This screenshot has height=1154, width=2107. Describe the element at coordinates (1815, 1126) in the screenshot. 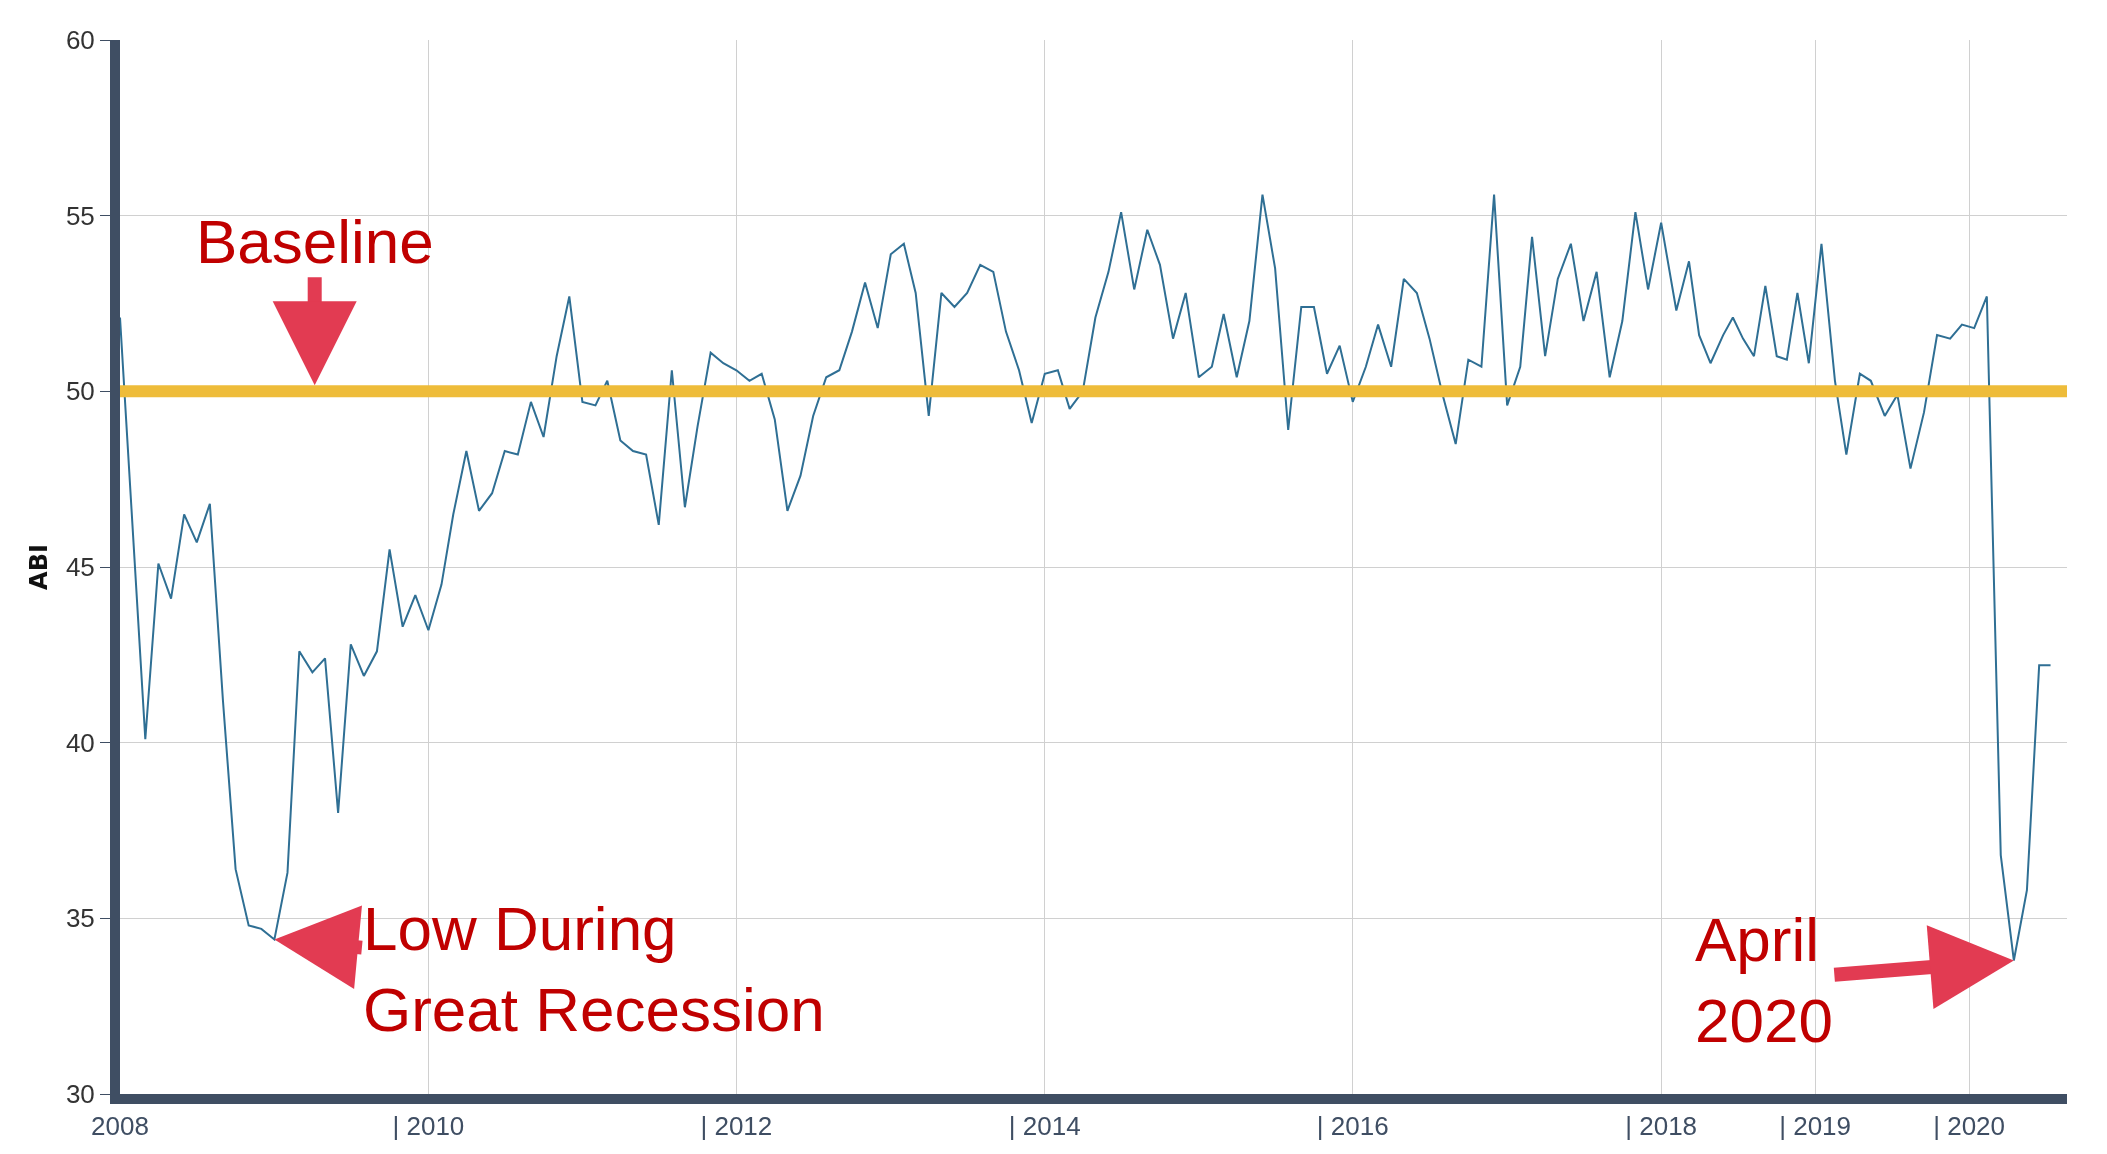

I see `x-tick-label: | 2019` at that location.